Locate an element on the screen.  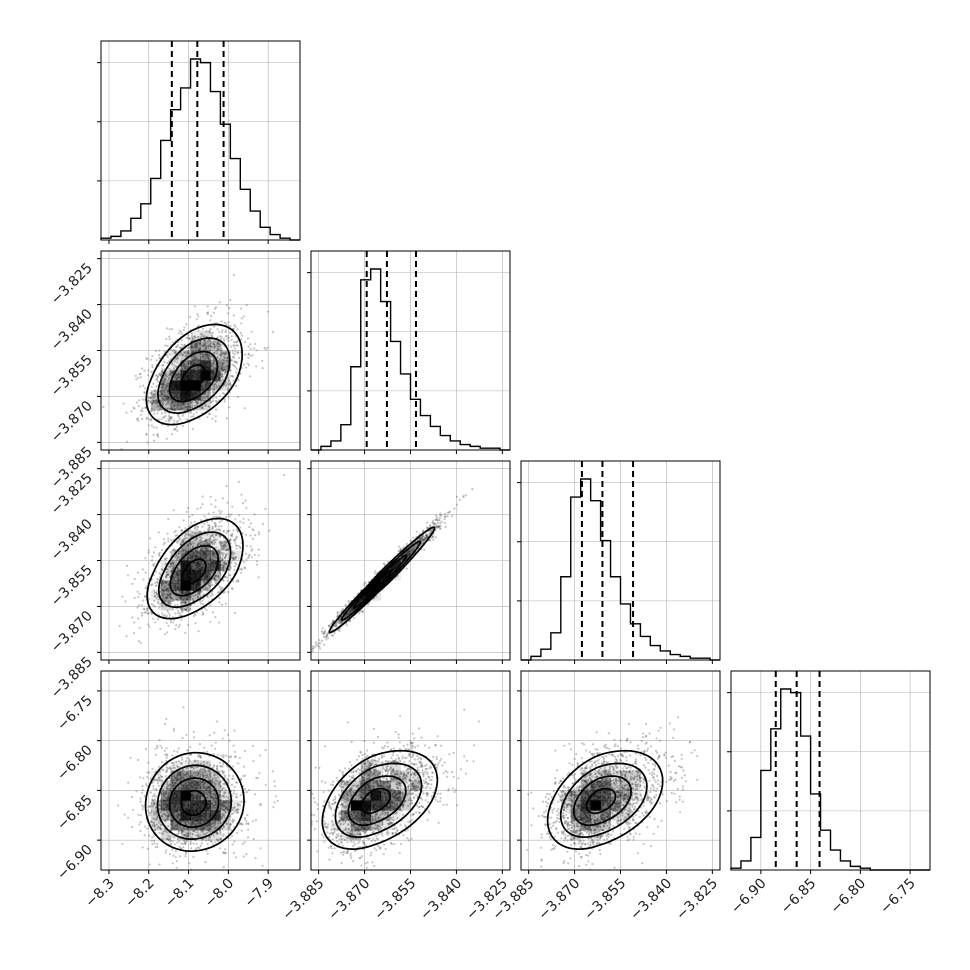
contour-line is located at coordinates (194, 374).